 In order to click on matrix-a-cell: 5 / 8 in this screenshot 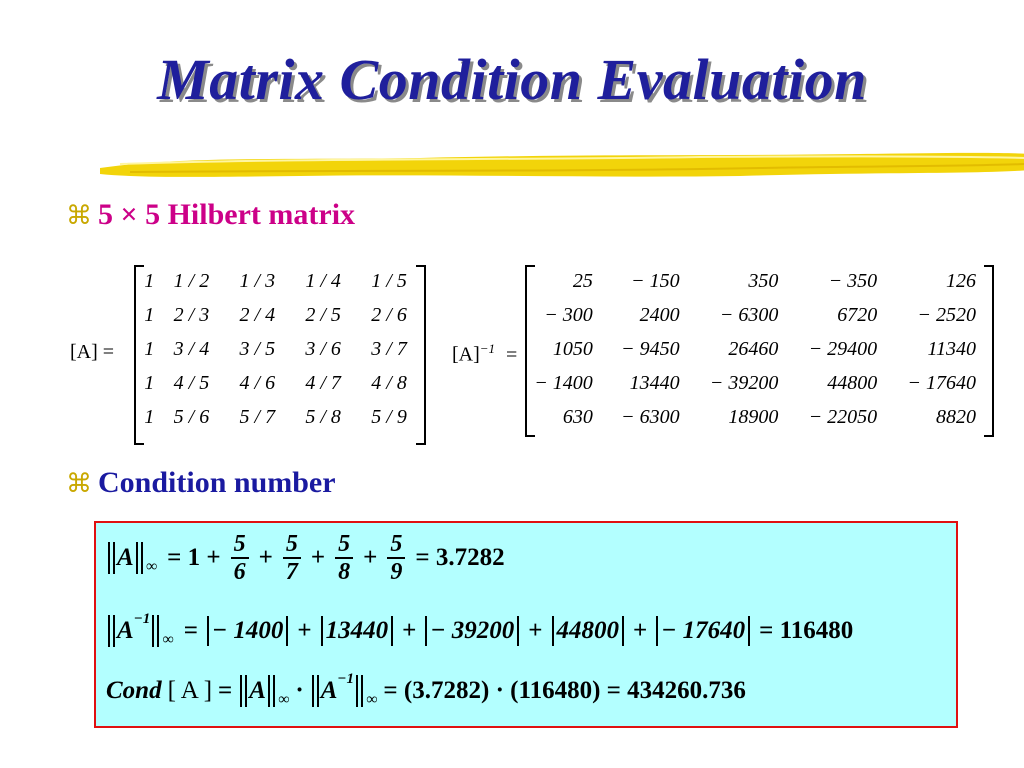, I will do `click(323, 416)`.